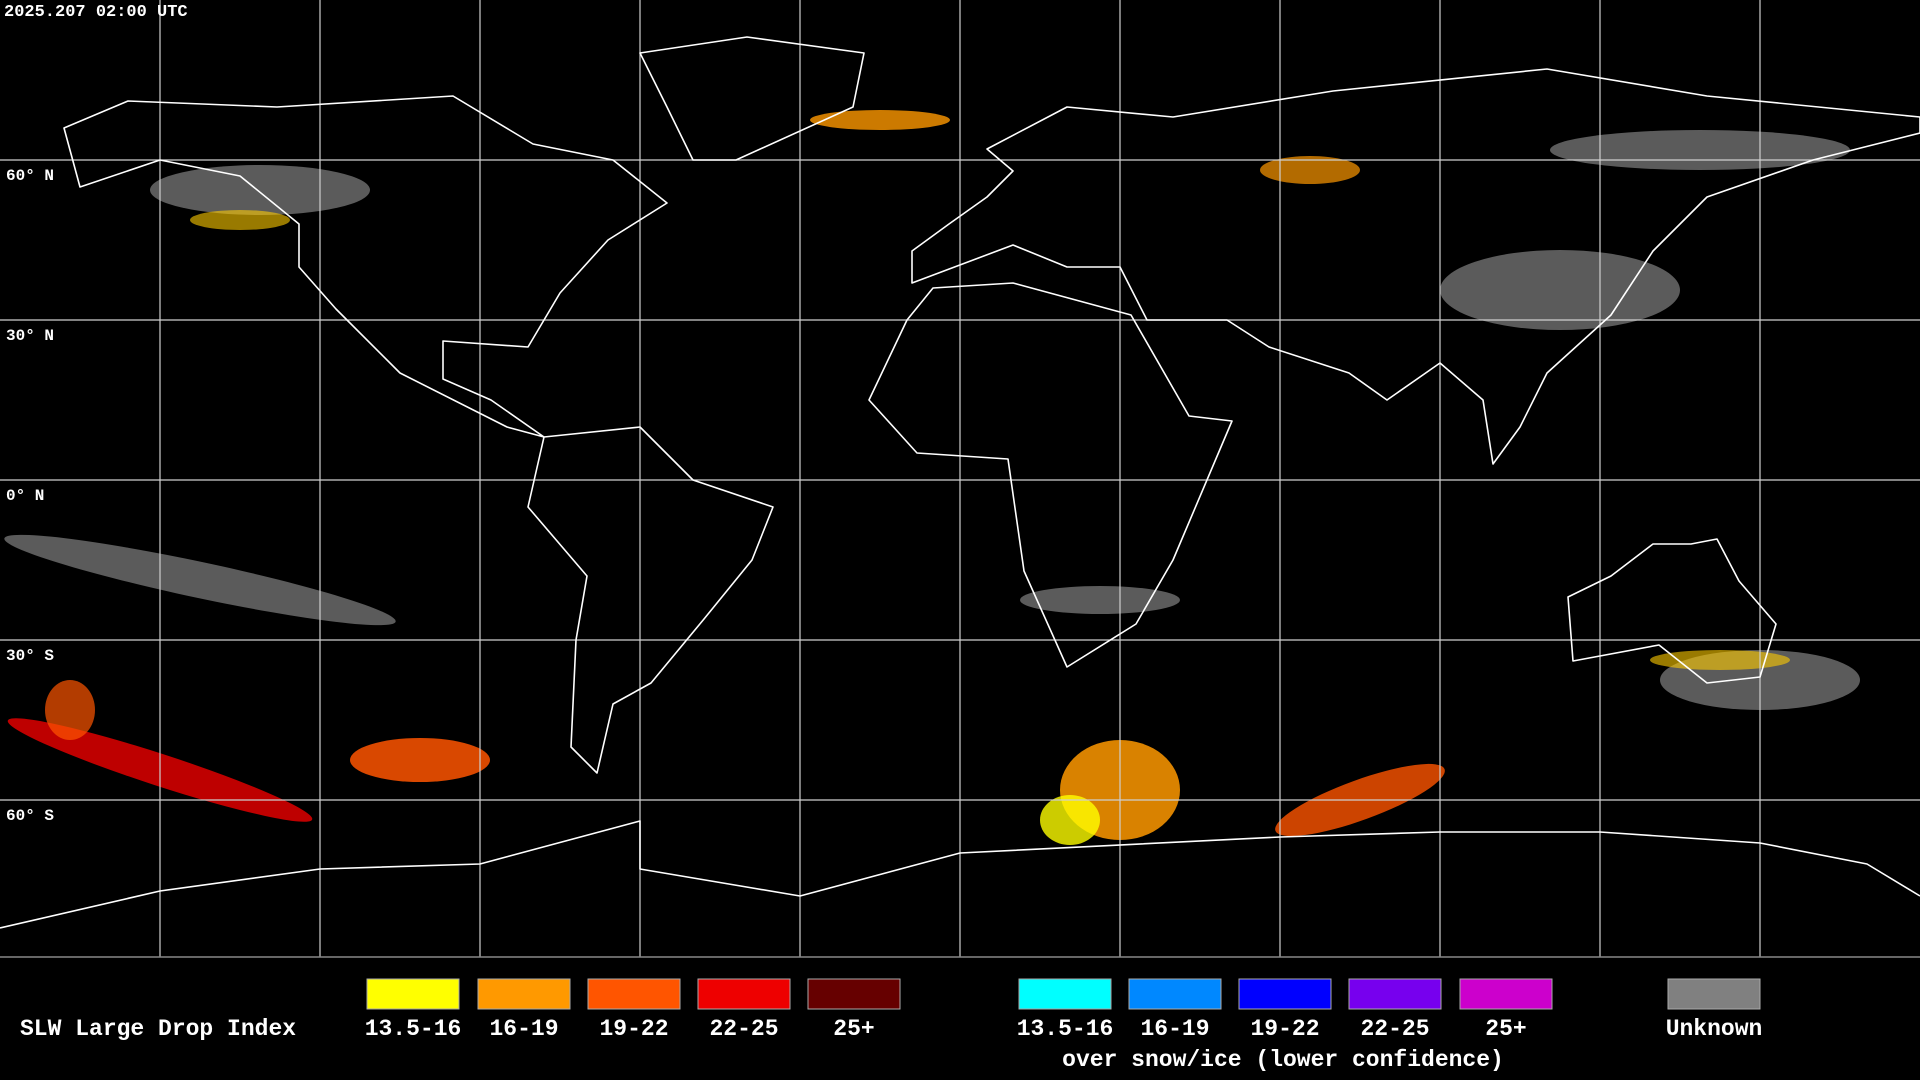 The image size is (1920, 1080). What do you see at coordinates (1283, 1060) in the screenshot?
I see `snow-caption: over snow/ice (lower confidence)` at bounding box center [1283, 1060].